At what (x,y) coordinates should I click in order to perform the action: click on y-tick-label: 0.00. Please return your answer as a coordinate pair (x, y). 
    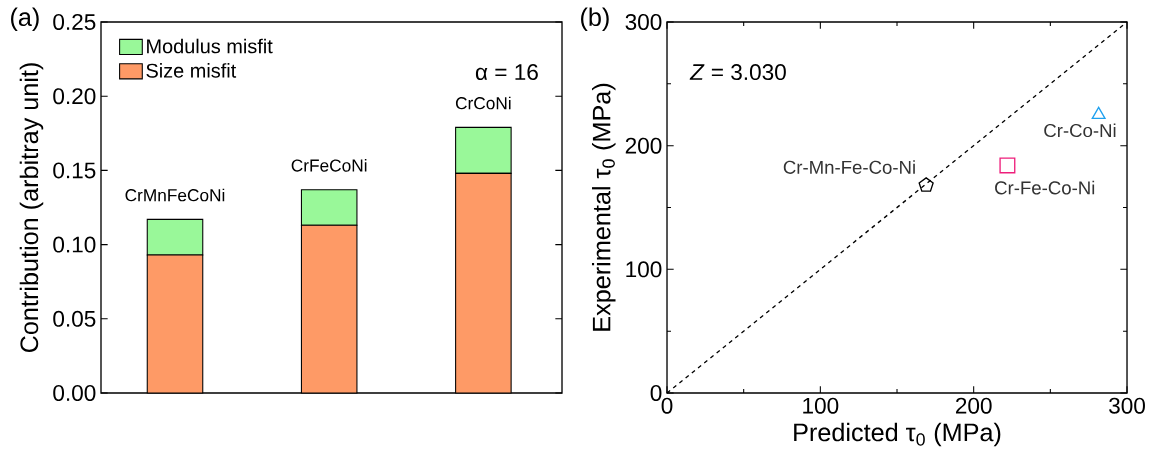
    Looking at the image, I should click on (74, 393).